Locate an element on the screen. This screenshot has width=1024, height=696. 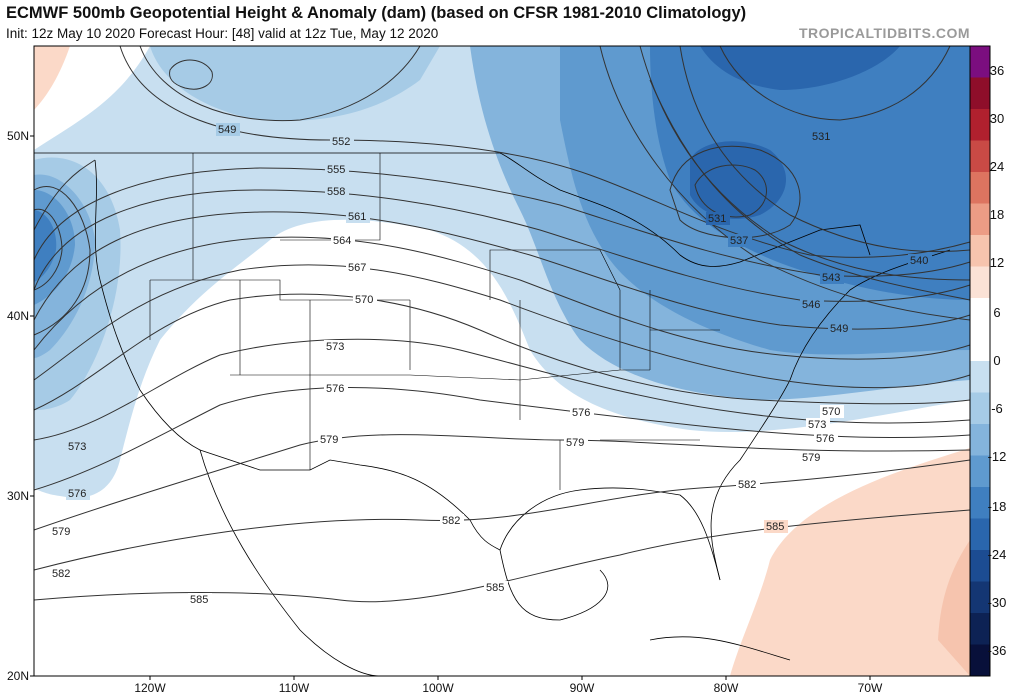
contour-label-531: 531 is located at coordinates (822, 136).